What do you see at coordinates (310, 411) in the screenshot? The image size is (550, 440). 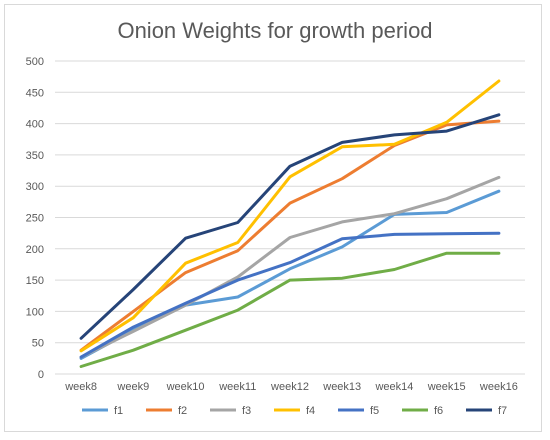 I see `legend-label-f4: f4` at bounding box center [310, 411].